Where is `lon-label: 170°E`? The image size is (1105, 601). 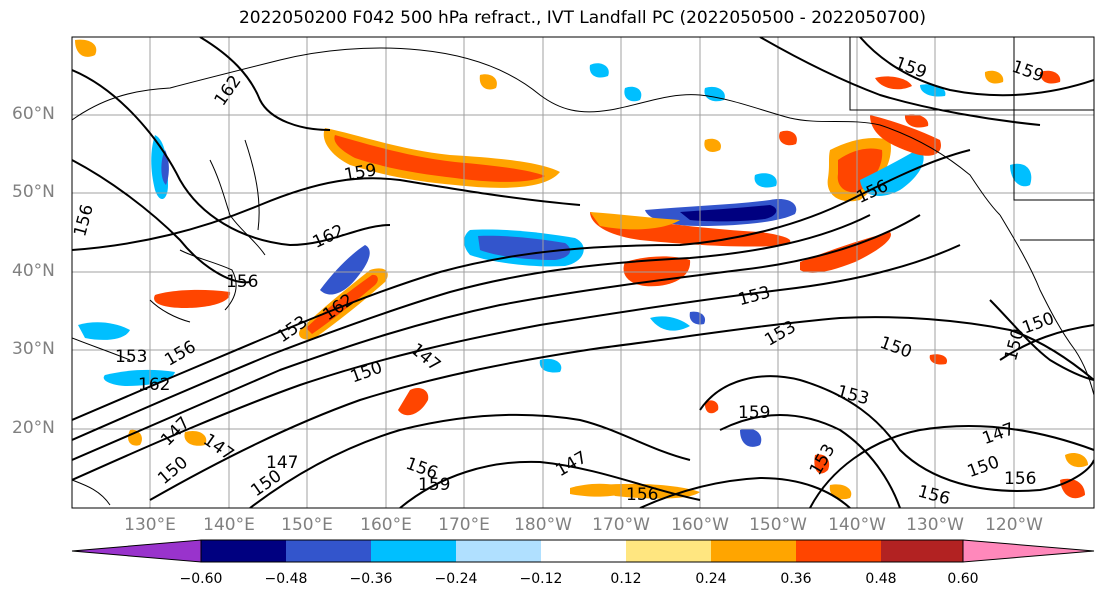 lon-label: 170°E is located at coordinates (464, 525).